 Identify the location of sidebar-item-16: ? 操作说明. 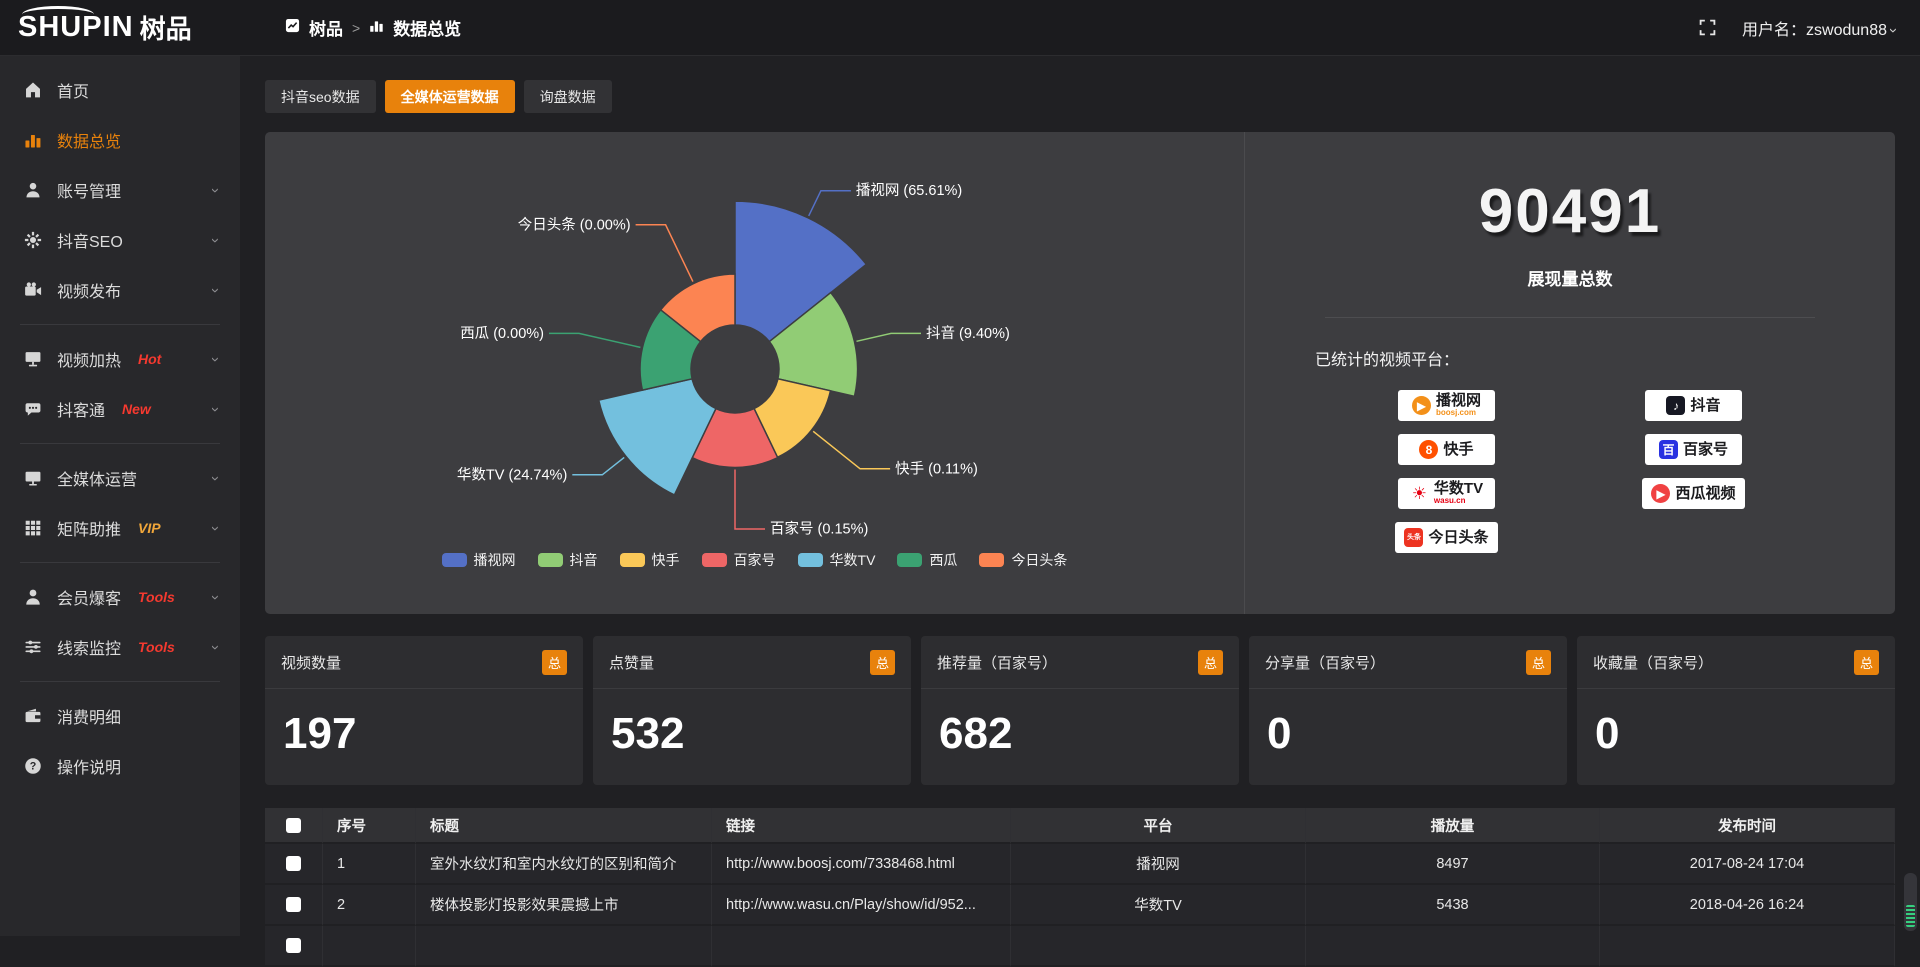
(120, 766).